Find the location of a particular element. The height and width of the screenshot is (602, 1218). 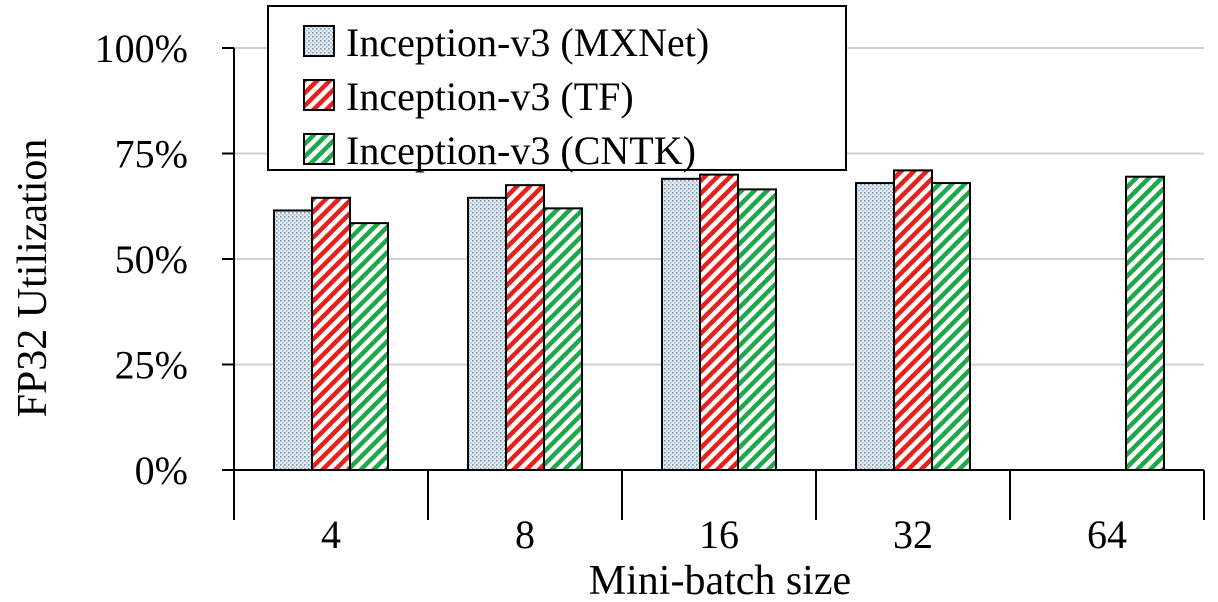

y-tick-label: 25% is located at coordinates (151, 365).